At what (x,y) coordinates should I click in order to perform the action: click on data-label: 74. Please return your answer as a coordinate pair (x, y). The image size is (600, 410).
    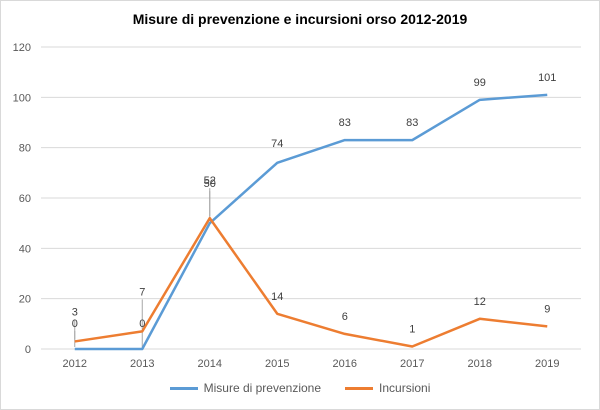
    Looking at the image, I should click on (277, 144).